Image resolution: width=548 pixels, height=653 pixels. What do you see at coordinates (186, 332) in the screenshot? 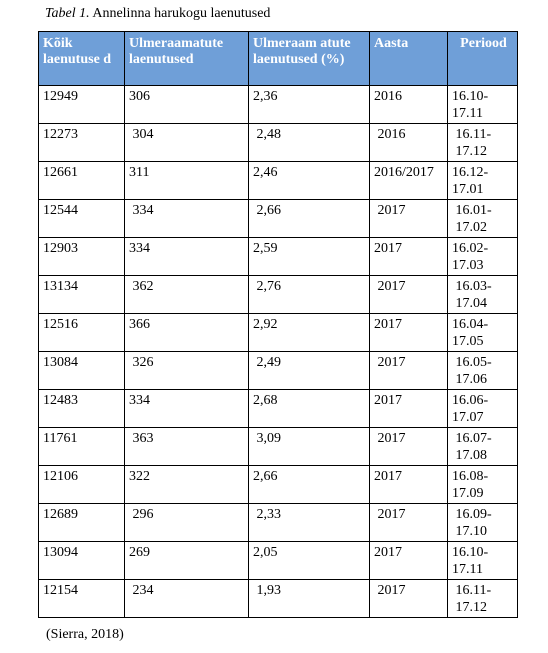
I see `cell-scifi-loans: 366` at bounding box center [186, 332].